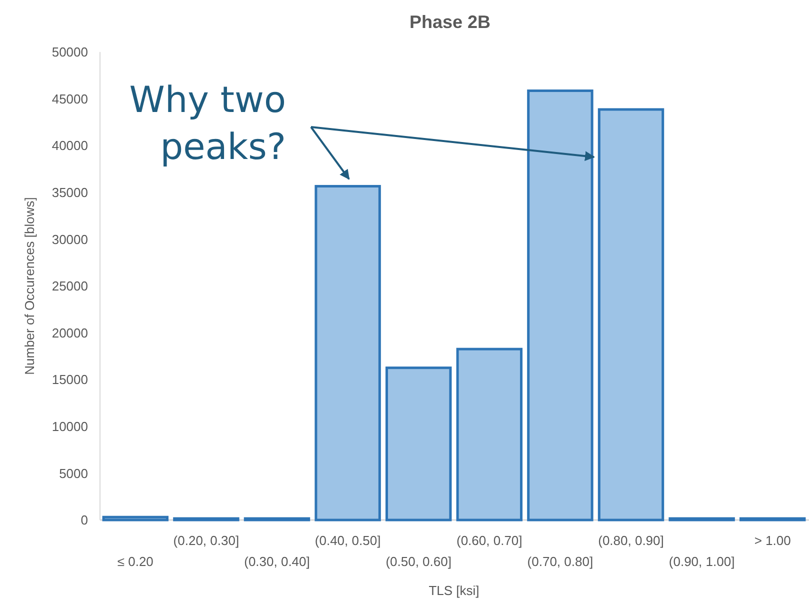  I want to click on y-tick-label: 45000, so click(70, 98).